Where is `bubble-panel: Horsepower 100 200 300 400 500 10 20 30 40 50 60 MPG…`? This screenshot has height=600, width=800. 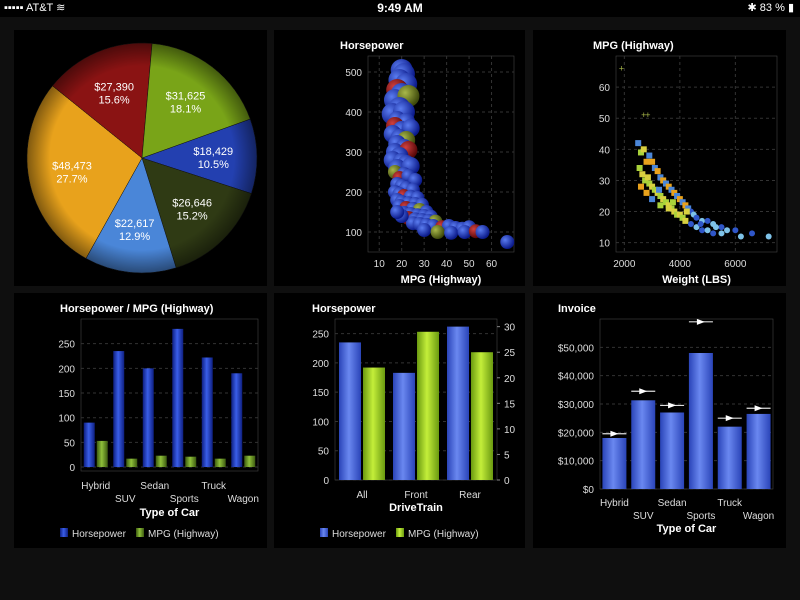 bubble-panel: Horsepower 100 200 300 400 500 10 20 30 40 50 60 MPG… is located at coordinates (399, 158).